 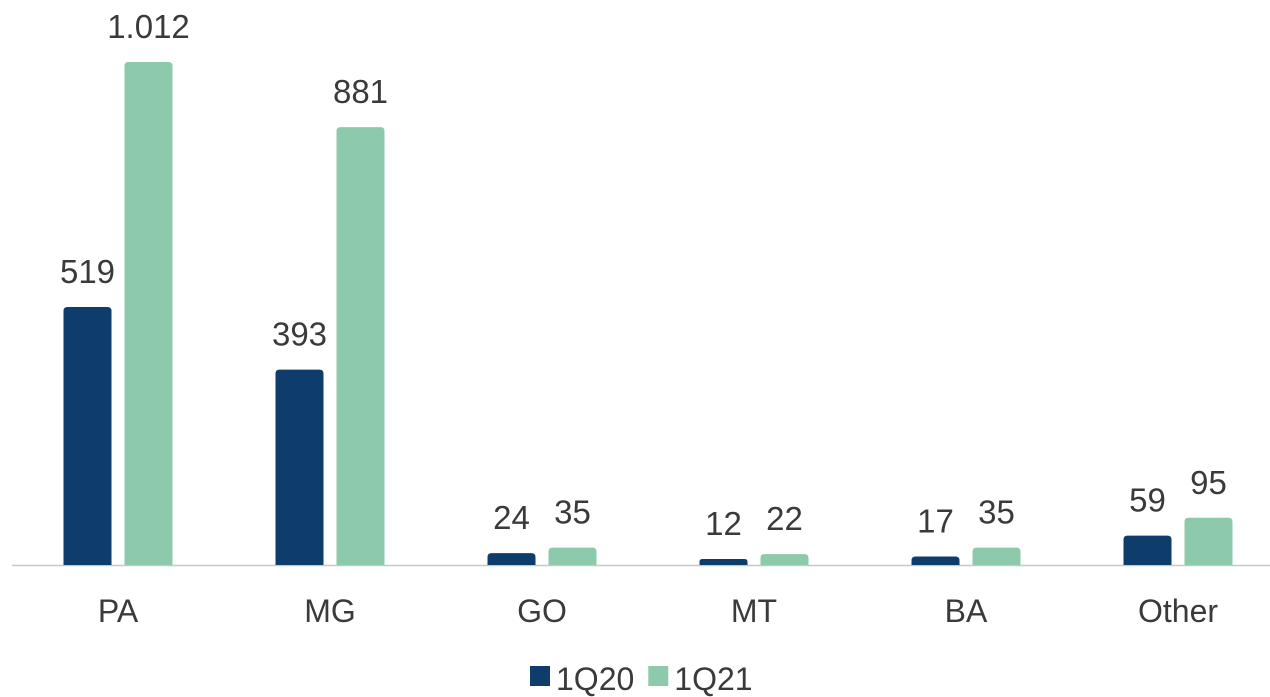 What do you see at coordinates (713, 679) in the screenshot?
I see `legend-label: 1Q21` at bounding box center [713, 679].